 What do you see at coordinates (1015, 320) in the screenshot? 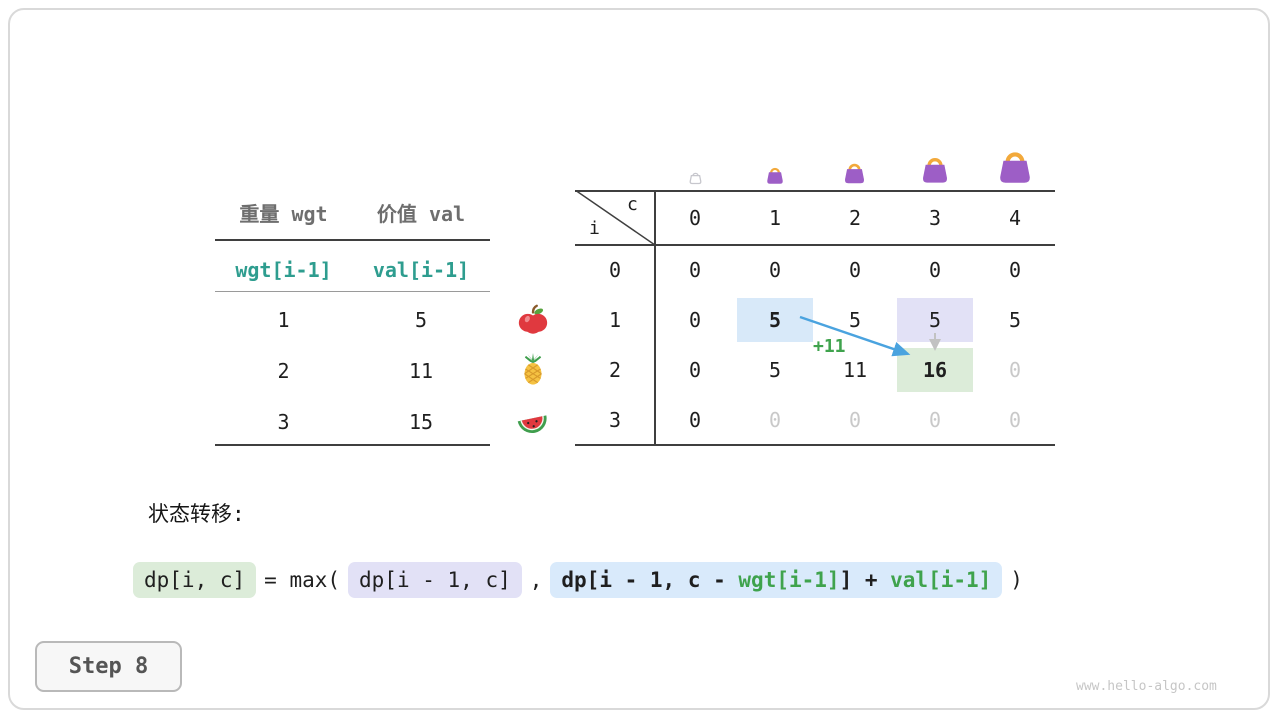
I see `dp-cell-r1c4: 5` at bounding box center [1015, 320].